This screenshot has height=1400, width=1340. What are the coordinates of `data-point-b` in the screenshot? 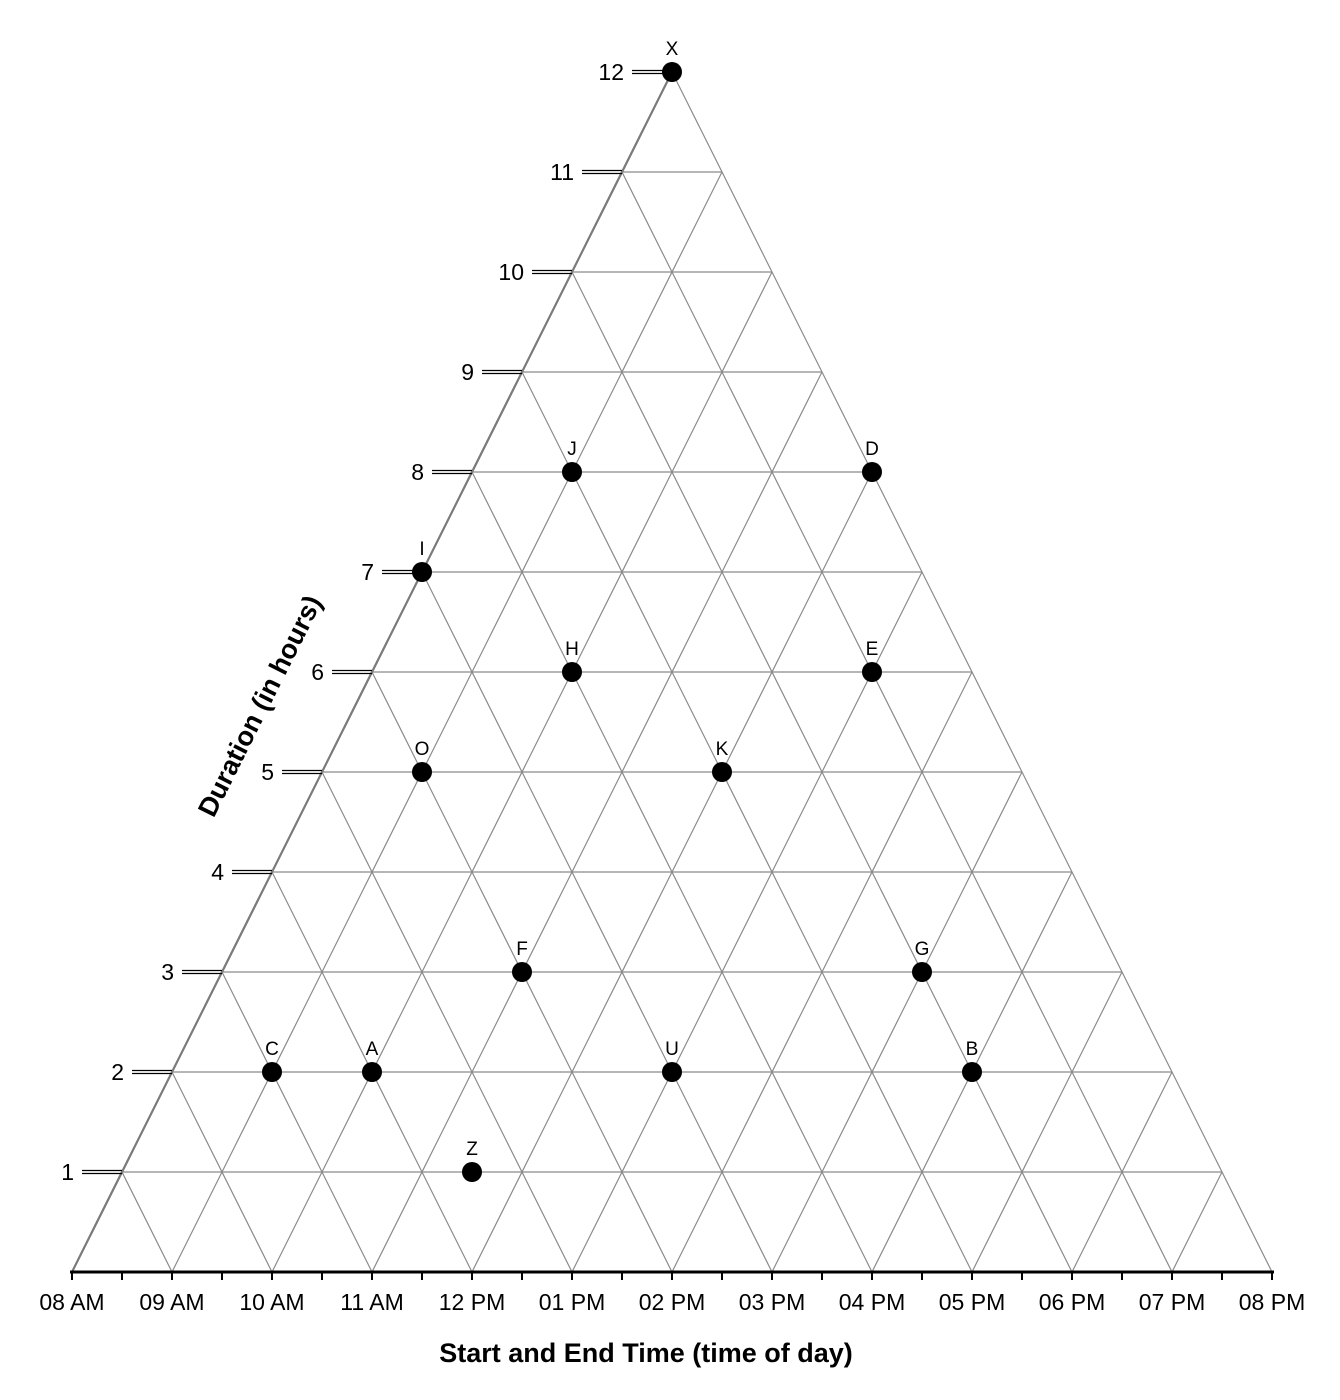 It's located at (972, 1072).